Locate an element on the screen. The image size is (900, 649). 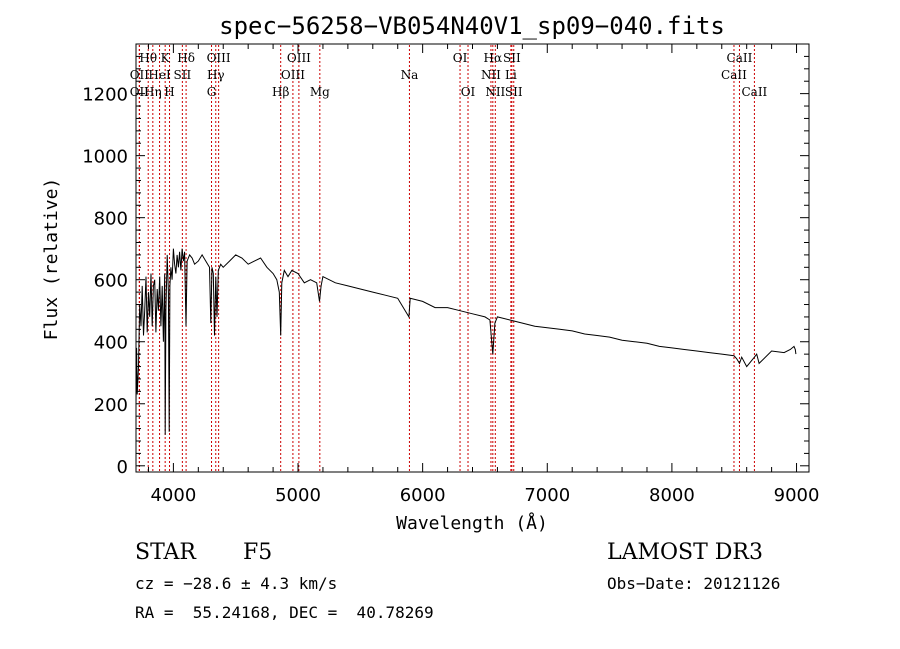
coordinates: RA = 55.24168, DEC = 40.78269 is located at coordinates (284, 612).